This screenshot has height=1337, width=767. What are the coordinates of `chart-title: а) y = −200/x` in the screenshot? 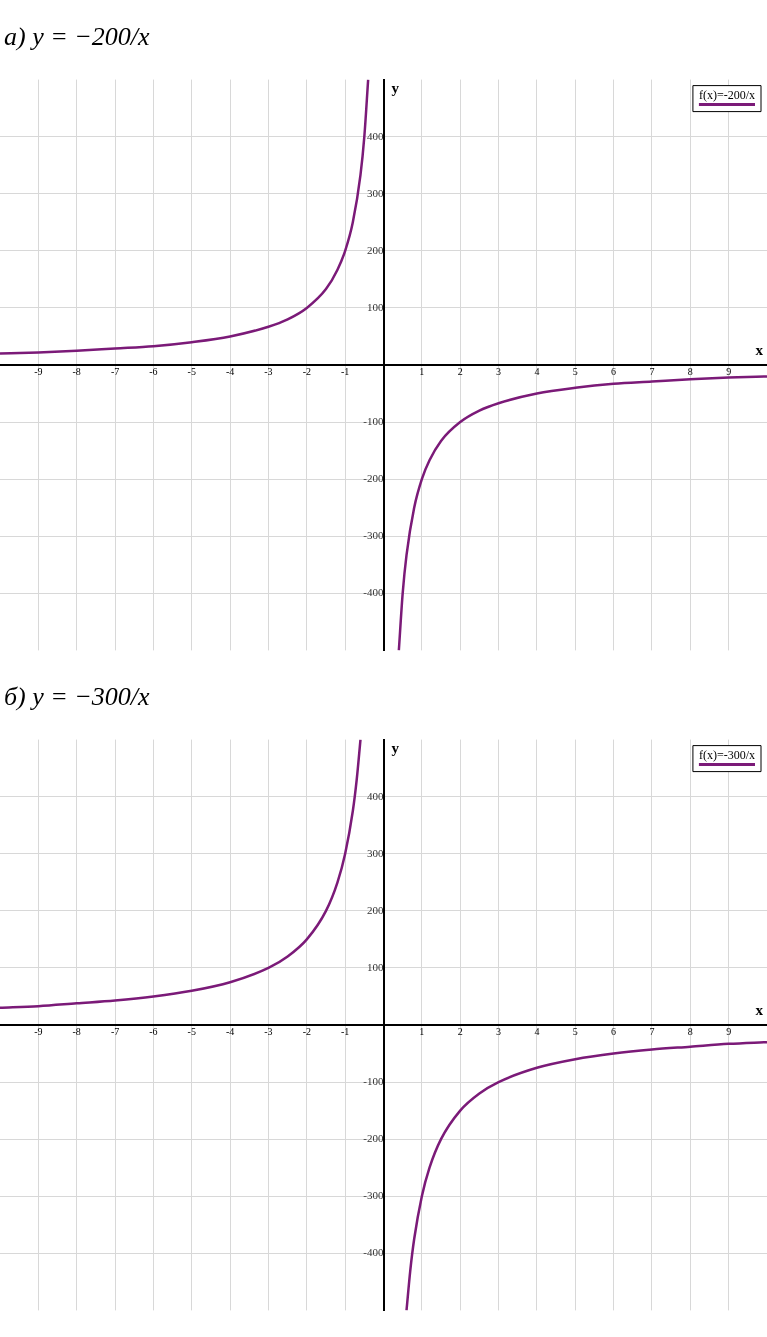 It's located at (77, 37).